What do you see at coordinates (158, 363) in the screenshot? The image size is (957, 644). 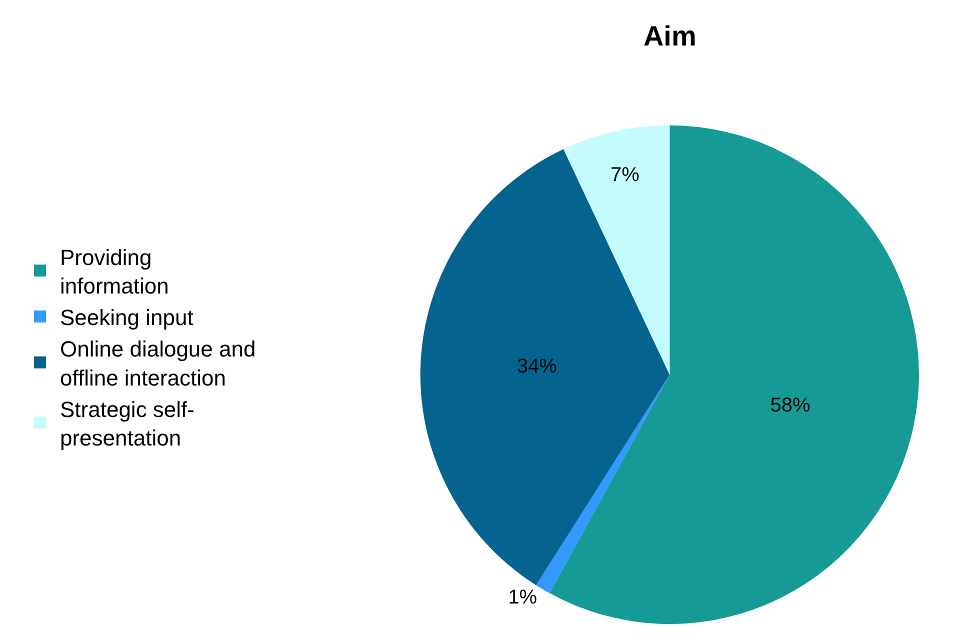 I see `legend-label: Online dialogue and offline interaction` at bounding box center [158, 363].